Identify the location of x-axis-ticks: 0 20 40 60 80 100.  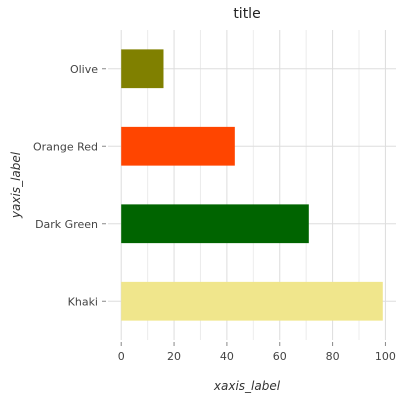
(257, 352).